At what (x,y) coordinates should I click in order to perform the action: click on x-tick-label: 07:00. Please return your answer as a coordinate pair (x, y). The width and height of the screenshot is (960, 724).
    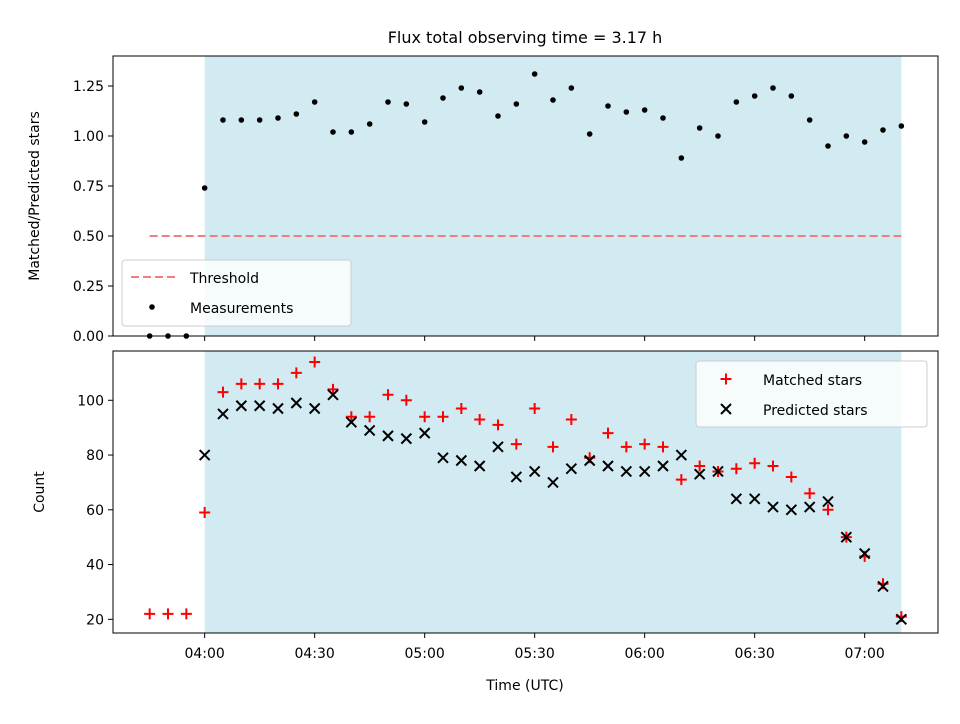
    Looking at the image, I should click on (864, 654).